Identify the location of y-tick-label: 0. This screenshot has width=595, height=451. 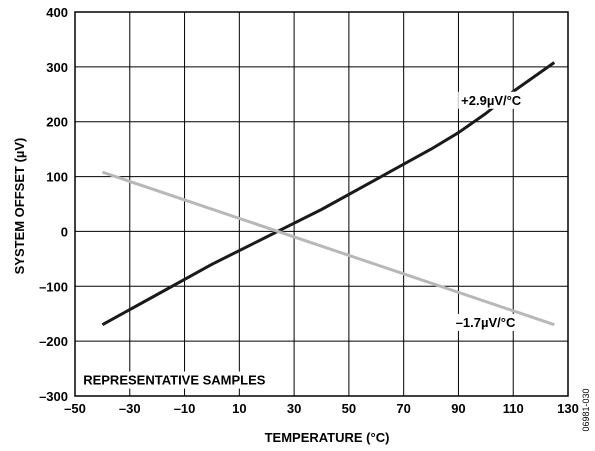
(64, 231).